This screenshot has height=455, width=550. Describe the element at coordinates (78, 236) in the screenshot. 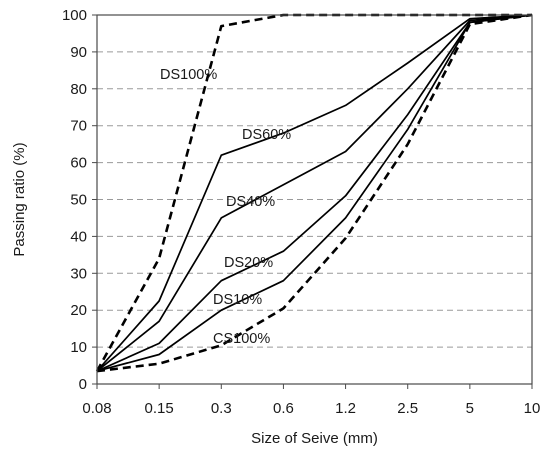

I see `y-tick-label: 40` at that location.